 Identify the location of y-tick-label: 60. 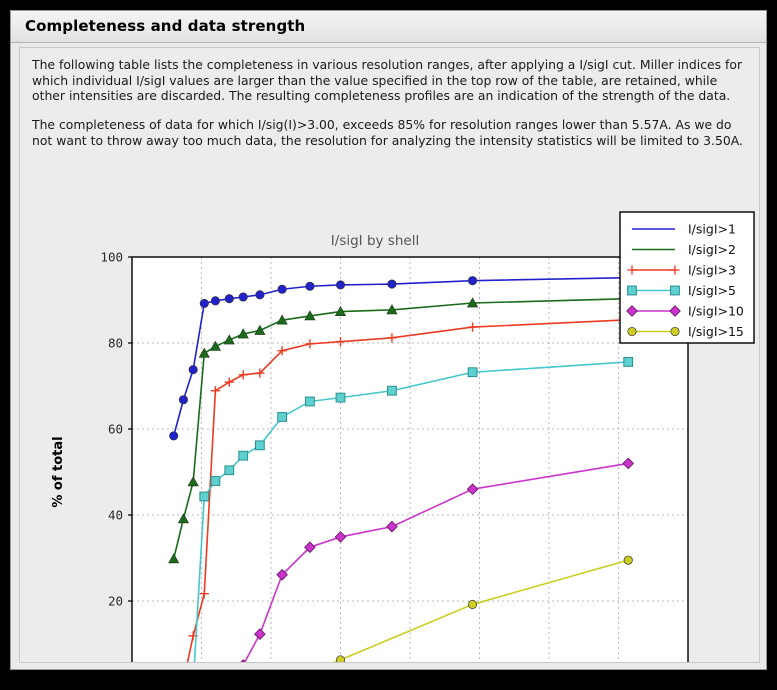
(115, 429).